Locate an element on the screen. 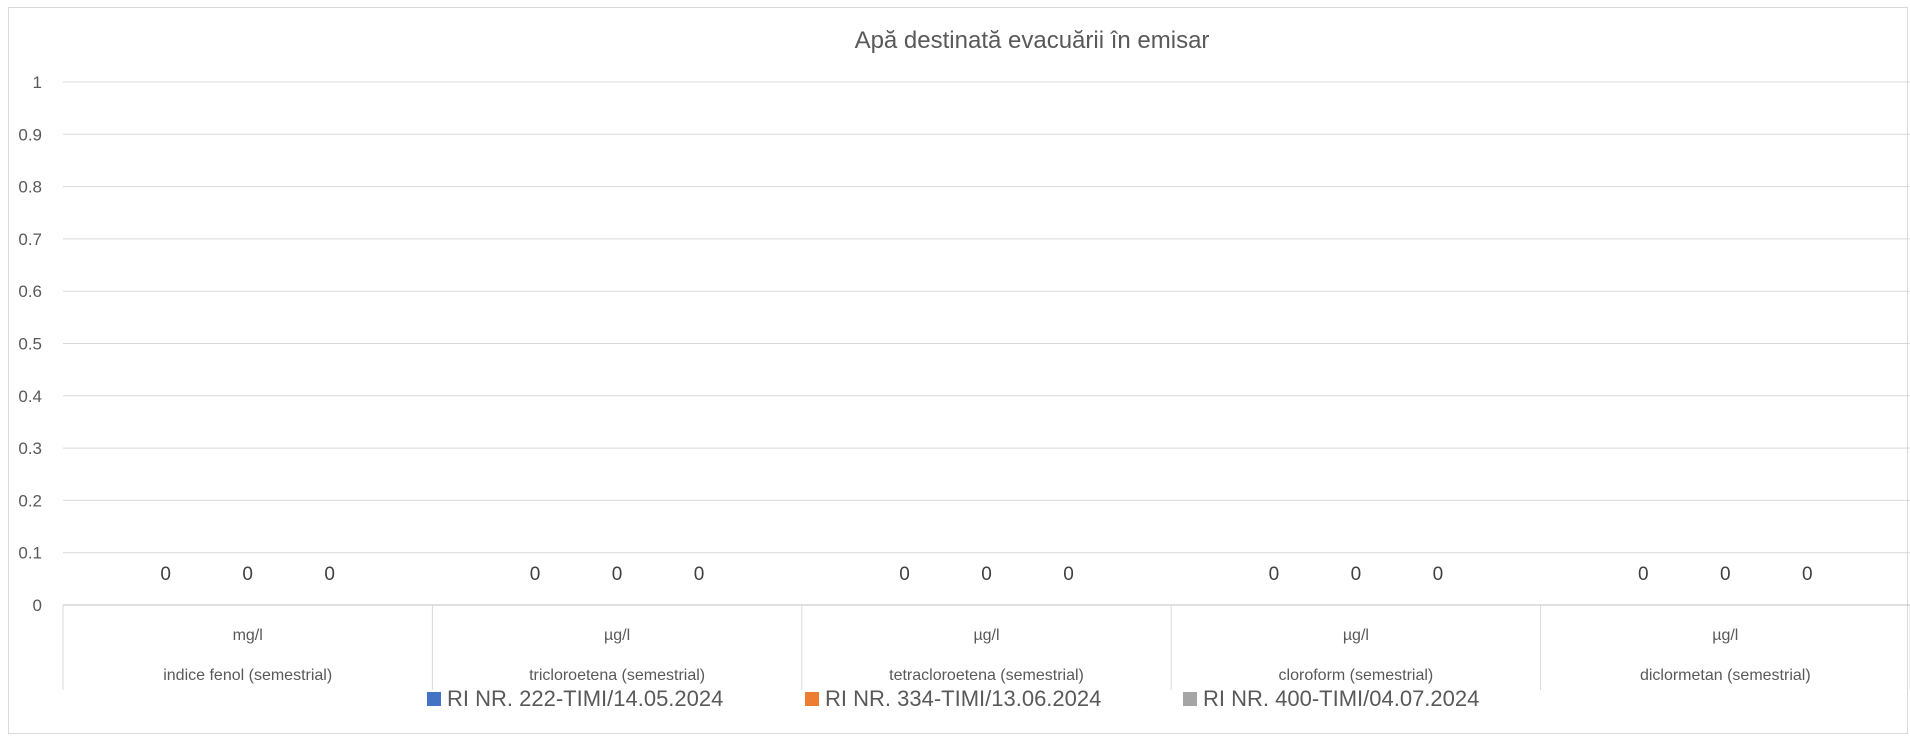 The width and height of the screenshot is (1910, 736). y-axis: 0 0.1 0.2 0.3 0.4 0.5 0.6 0.7 0.8 0.9 1 is located at coordinates (30, 344).